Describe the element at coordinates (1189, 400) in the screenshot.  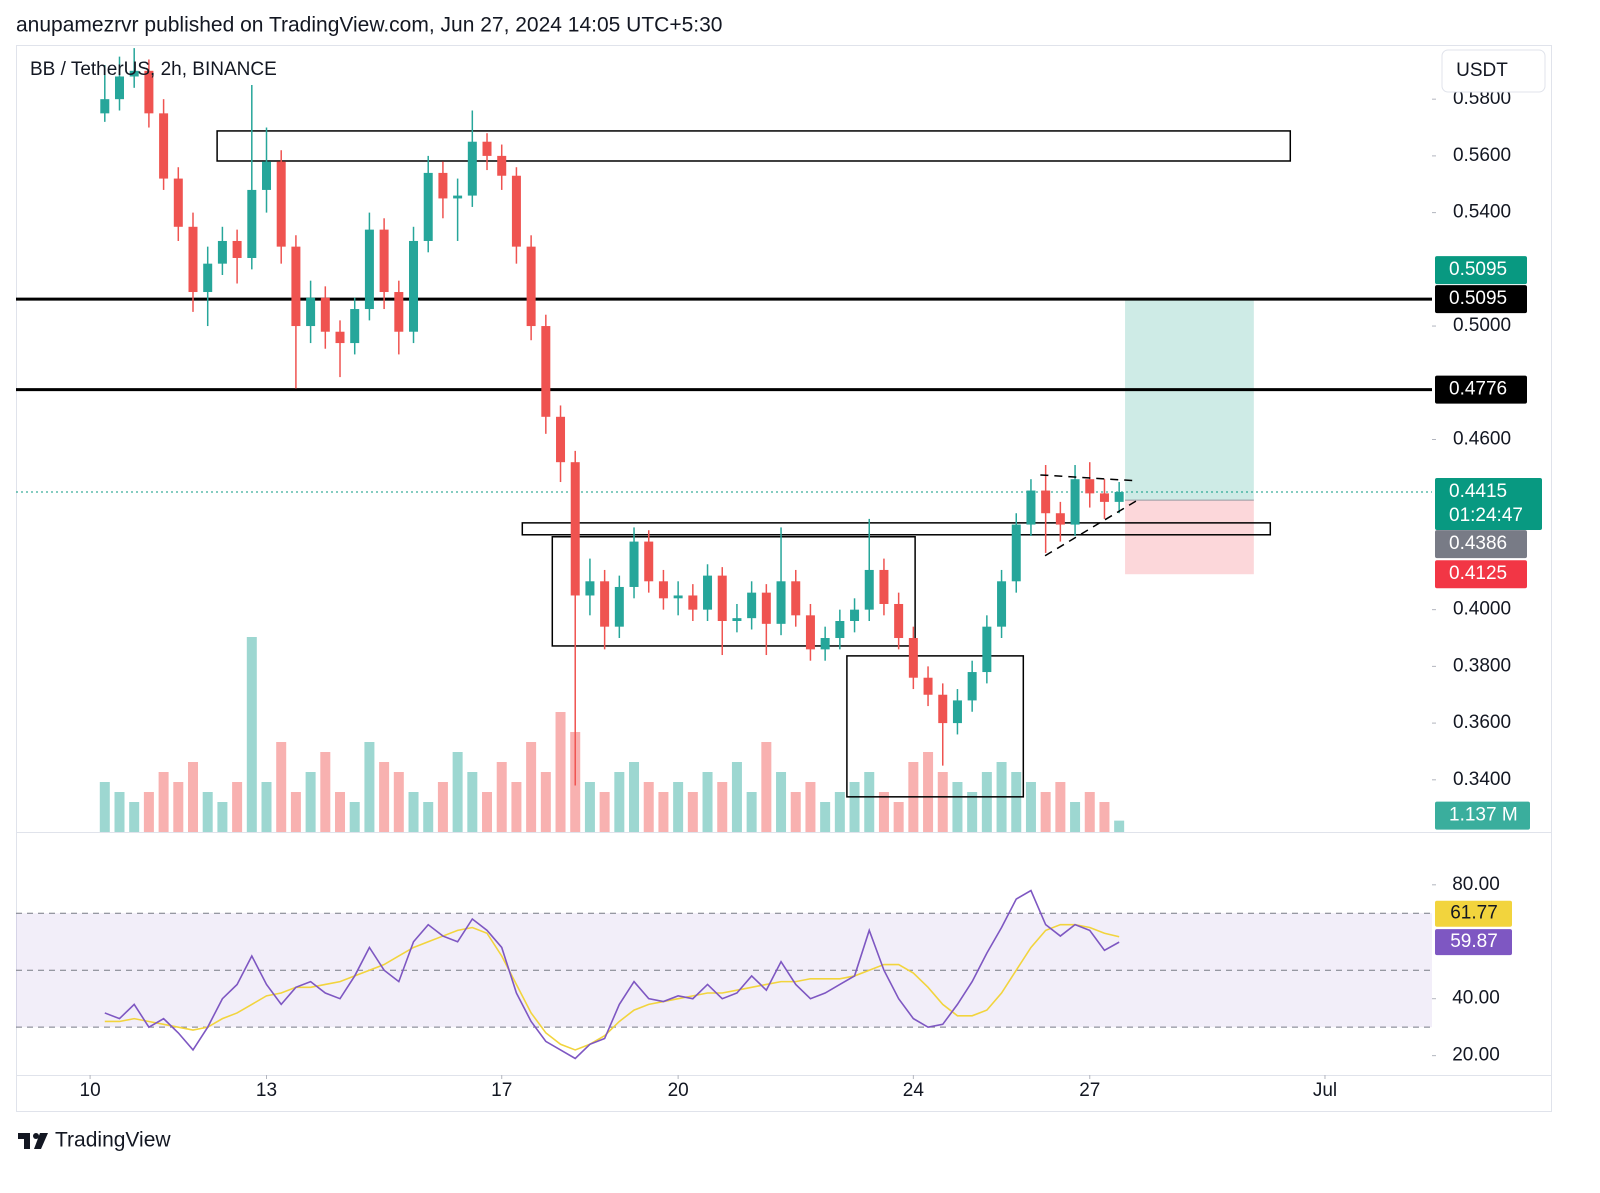
I see `target-zone` at that location.